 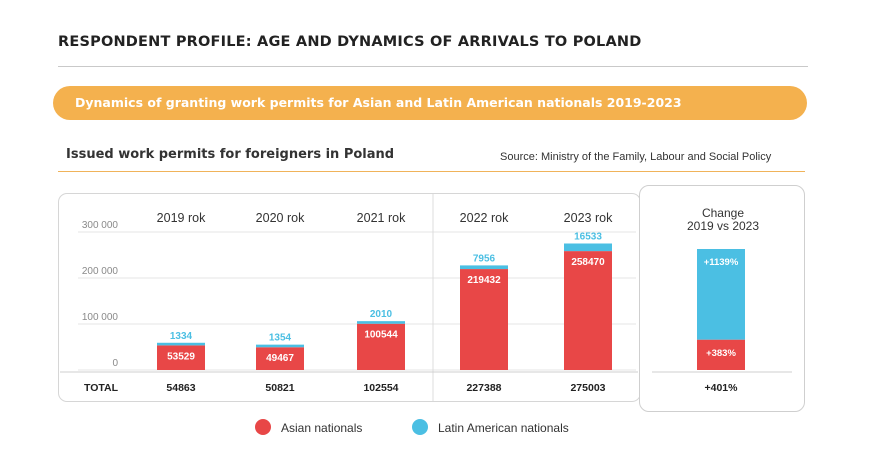 What do you see at coordinates (280, 218) in the screenshot?
I see `category-label: 2020 rok` at bounding box center [280, 218].